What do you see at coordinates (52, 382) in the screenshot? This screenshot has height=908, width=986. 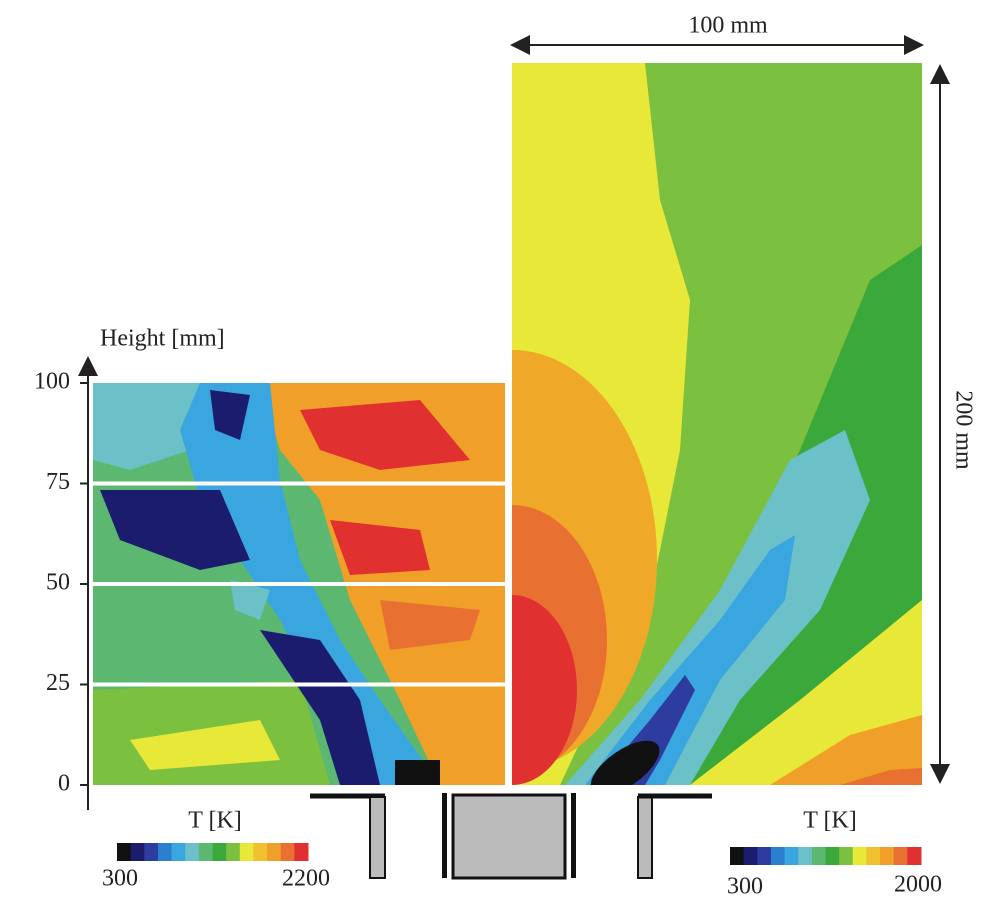 I see `y-tick-label: 100` at bounding box center [52, 382].